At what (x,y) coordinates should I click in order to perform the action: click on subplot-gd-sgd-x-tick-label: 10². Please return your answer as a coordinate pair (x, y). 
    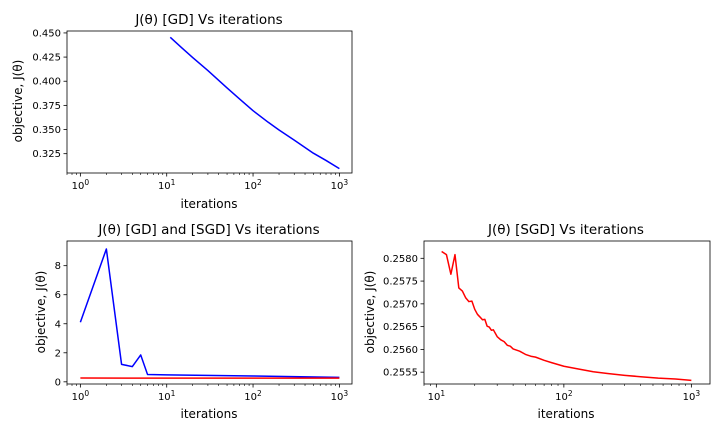
    Looking at the image, I should click on (253, 396).